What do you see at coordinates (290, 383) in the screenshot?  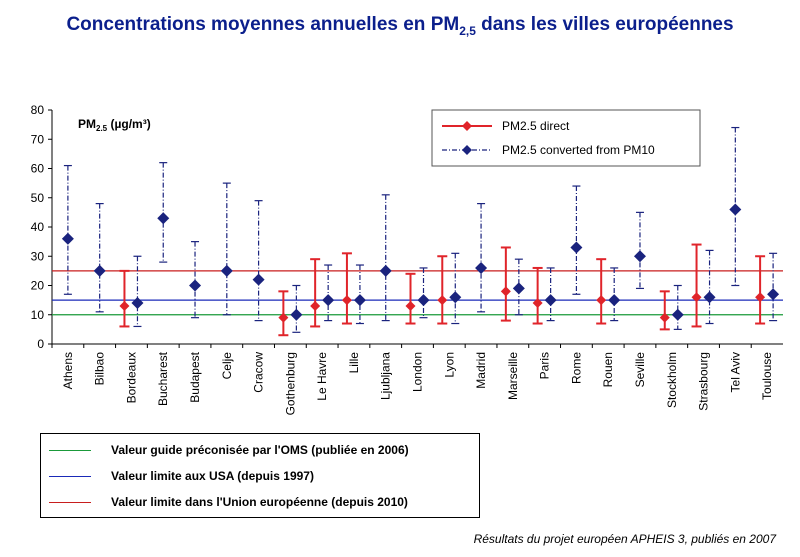 I see `x-tick-label-gothenburg: Gothenburg` at bounding box center [290, 383].